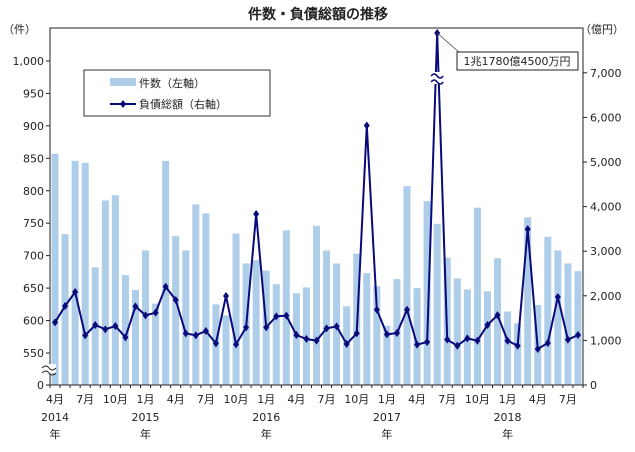 The height and width of the screenshot is (452, 635). What do you see at coordinates (49, 370) in the screenshot?
I see `axis-break-icon` at bounding box center [49, 370].